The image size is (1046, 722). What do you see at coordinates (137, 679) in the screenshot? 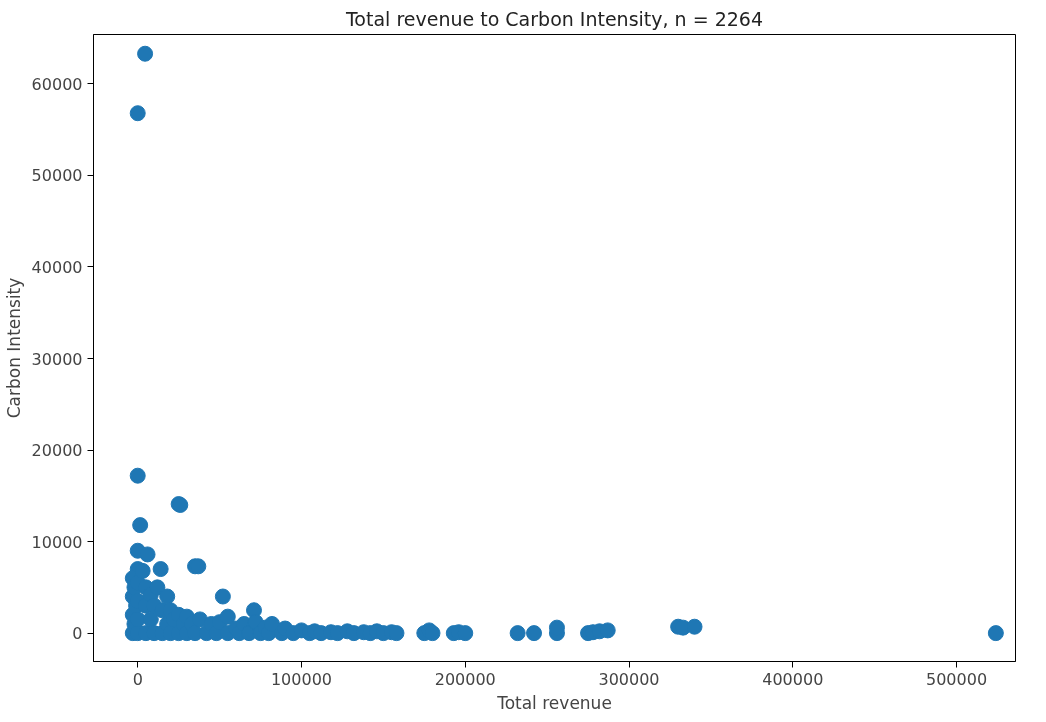
I see `x-tick-label: 0` at bounding box center [137, 679].